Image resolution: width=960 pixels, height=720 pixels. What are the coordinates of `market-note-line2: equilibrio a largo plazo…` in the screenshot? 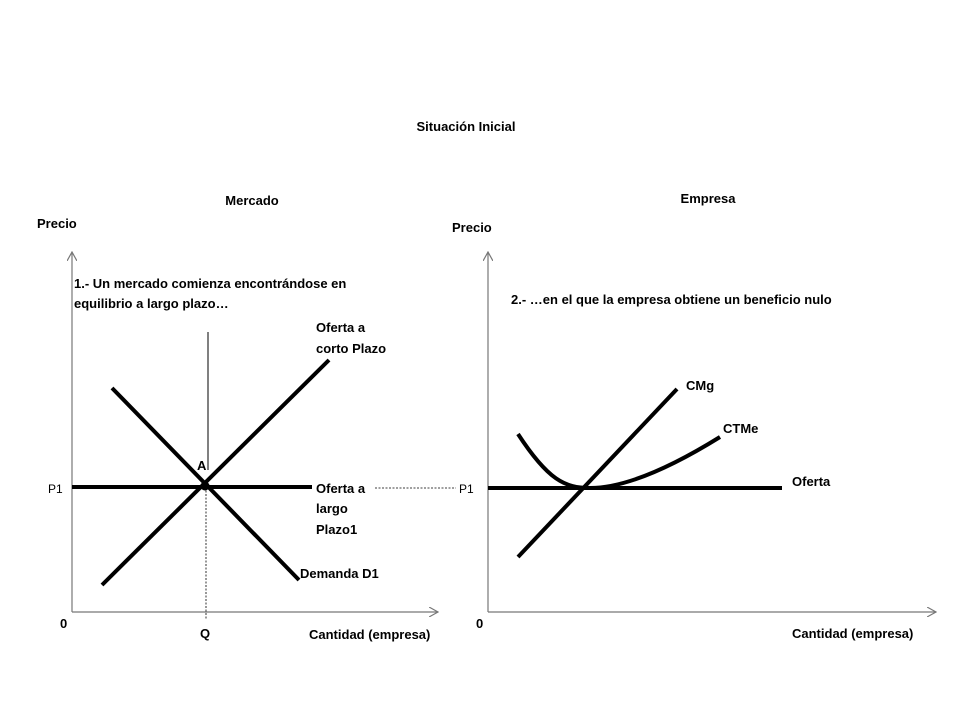 It's located at (151, 303).